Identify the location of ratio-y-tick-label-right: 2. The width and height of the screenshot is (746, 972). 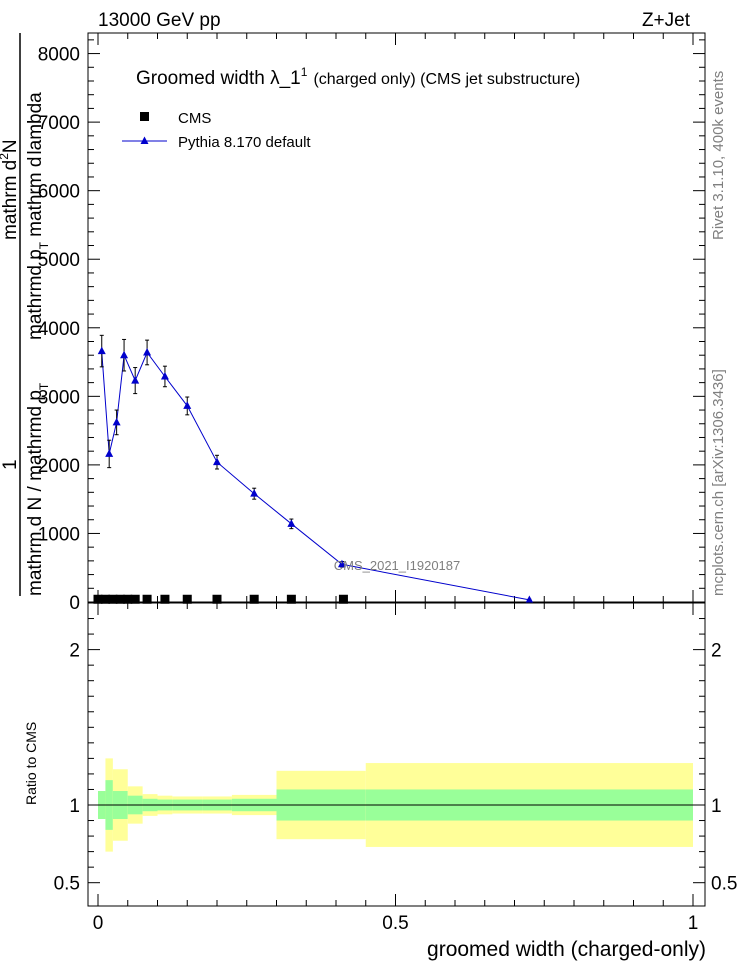
(716, 651).